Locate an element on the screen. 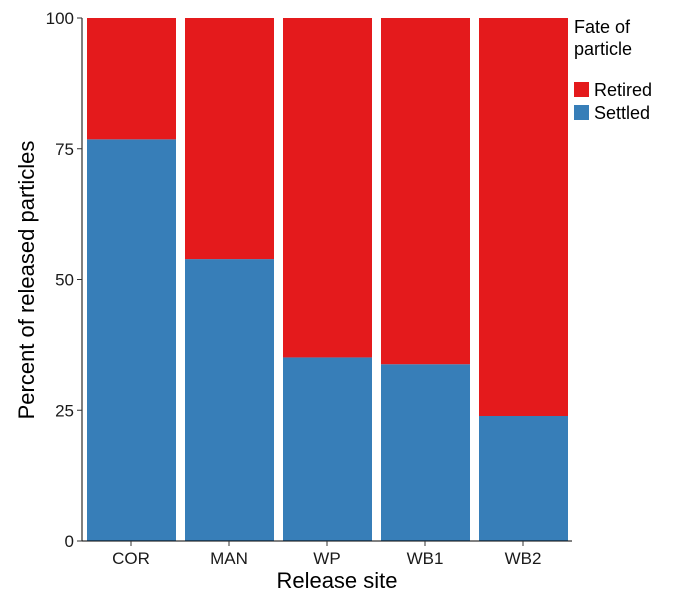 This screenshot has height=593, width=675. legend-label-settled: Settled is located at coordinates (622, 113).